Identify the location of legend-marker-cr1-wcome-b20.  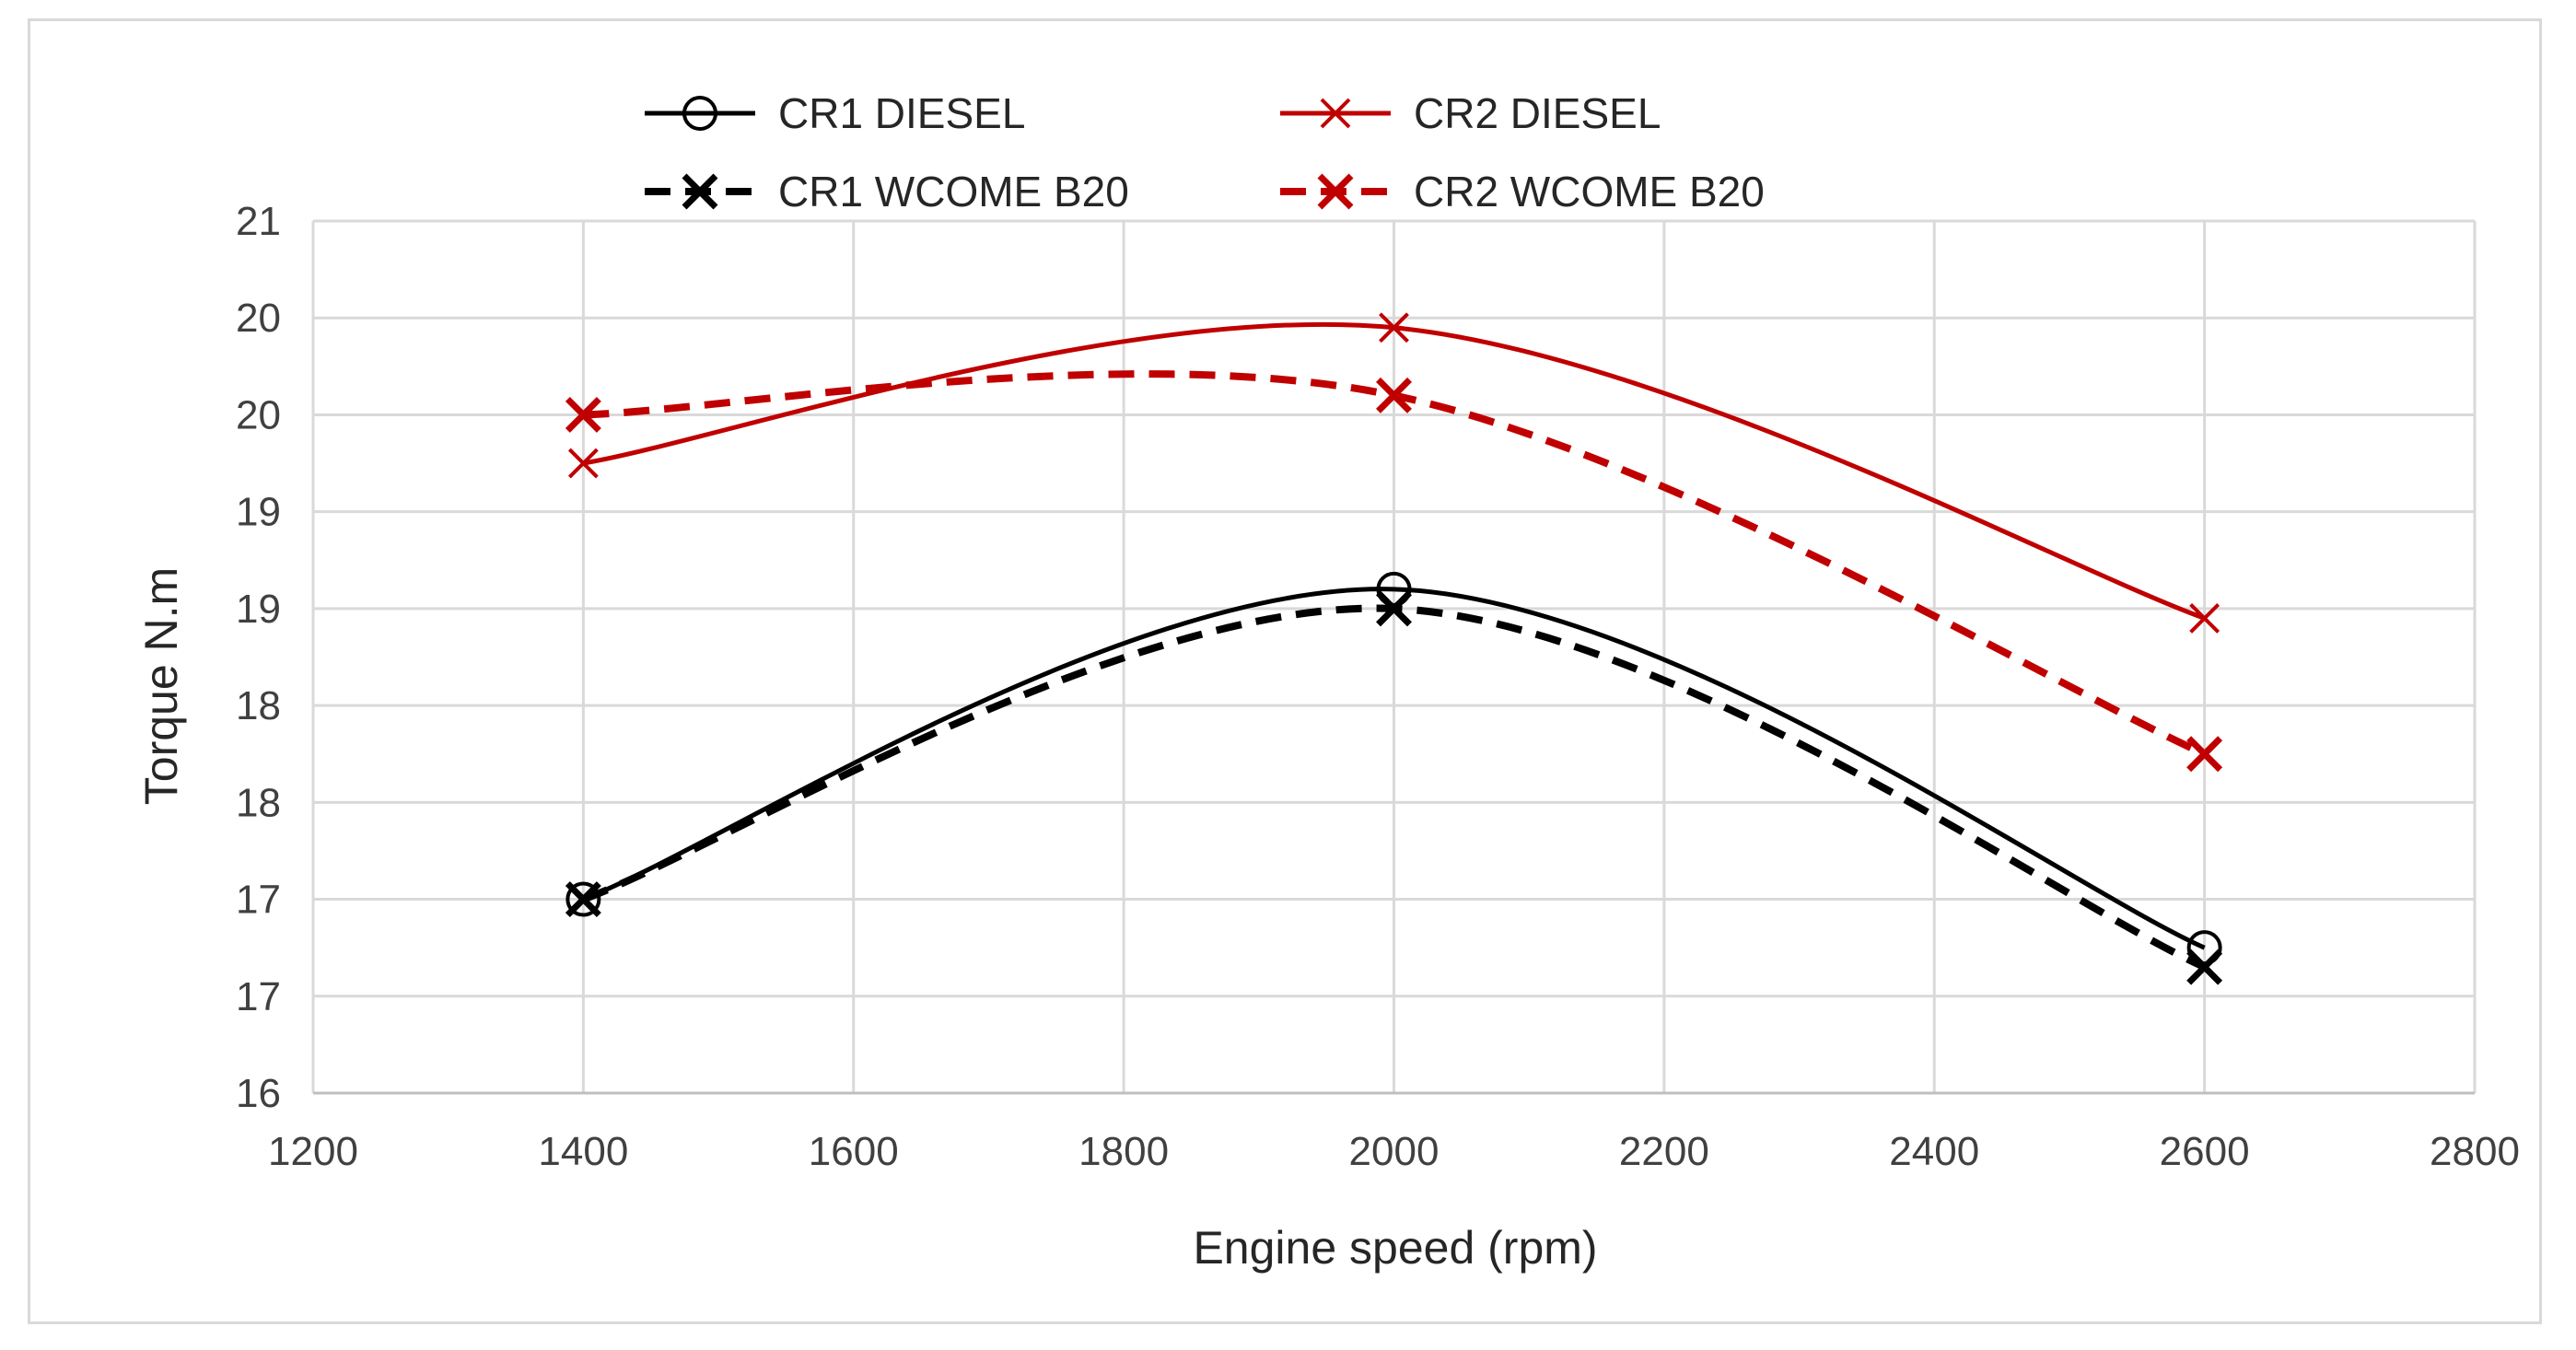
(700, 191).